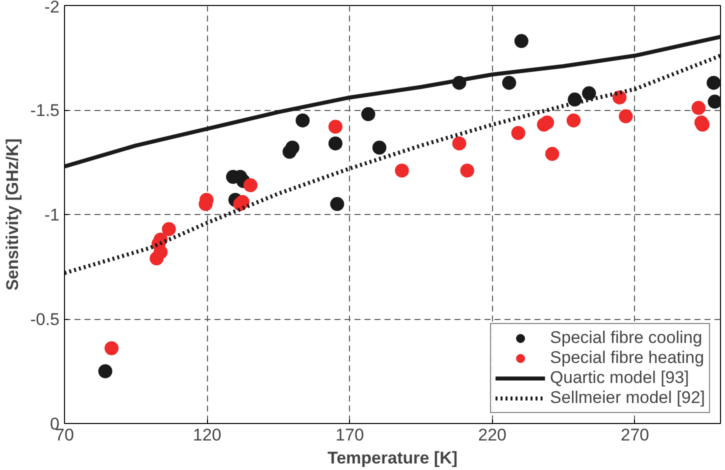 This screenshot has width=725, height=470. I want to click on x-tick-label: 270, so click(635, 435).